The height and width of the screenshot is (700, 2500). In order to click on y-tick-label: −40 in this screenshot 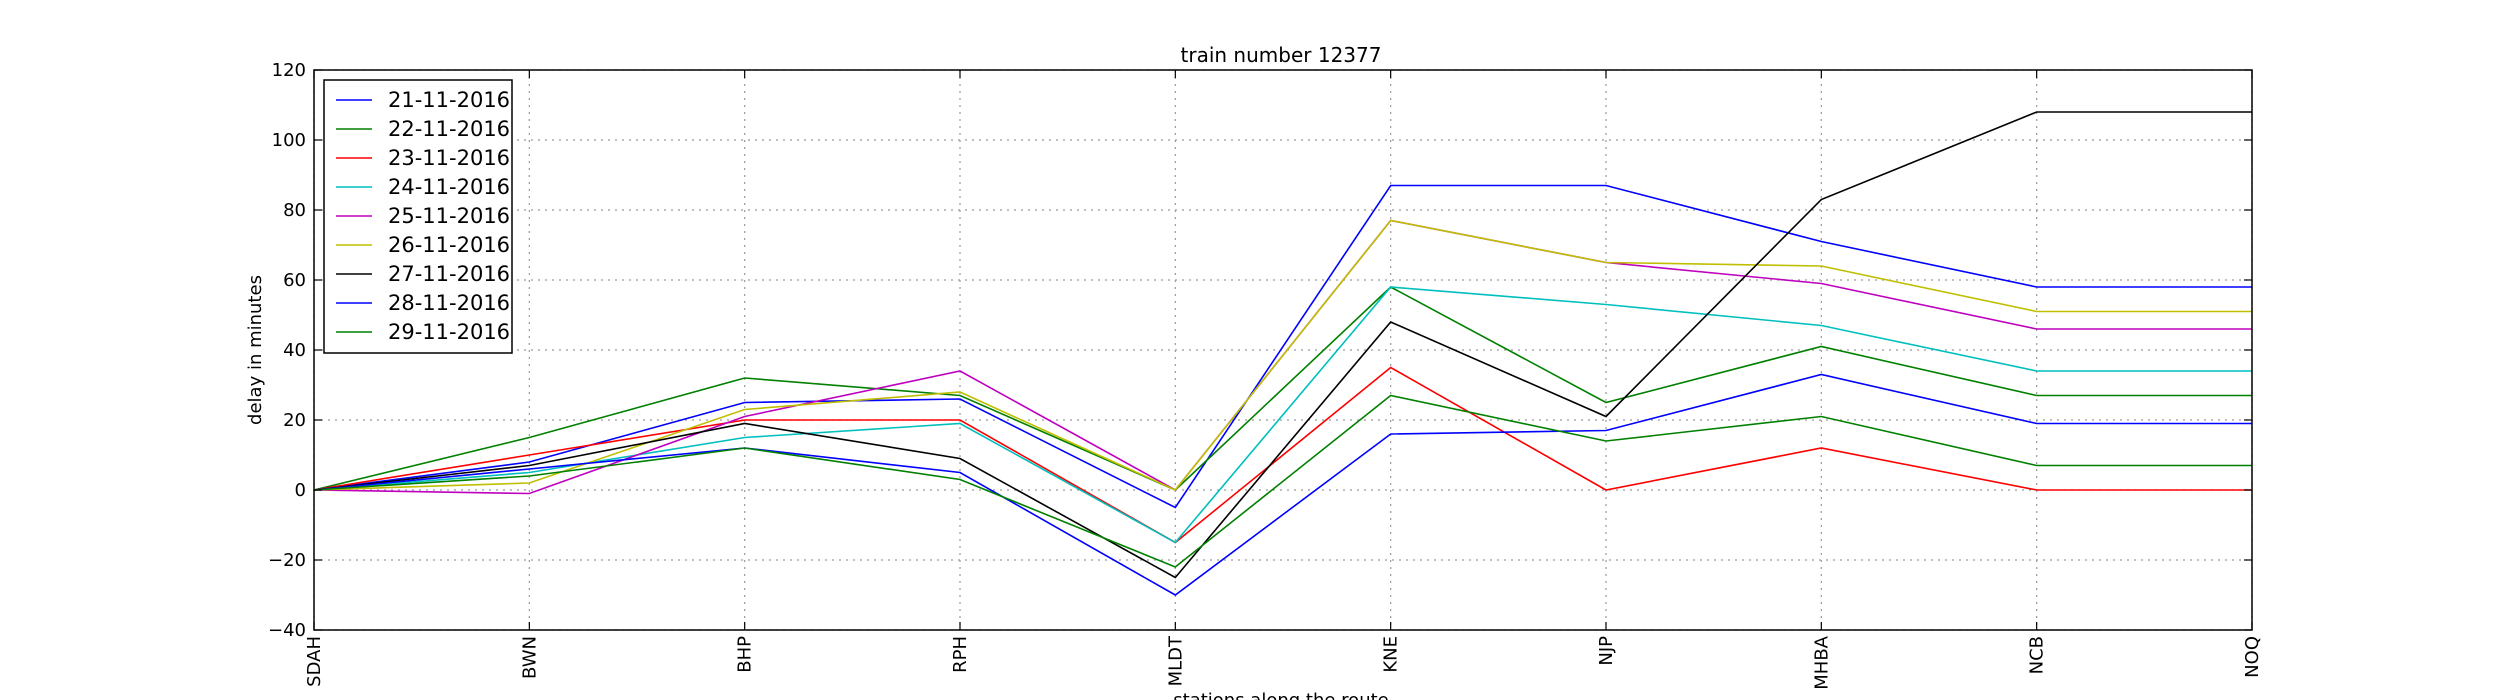, I will do `click(287, 630)`.